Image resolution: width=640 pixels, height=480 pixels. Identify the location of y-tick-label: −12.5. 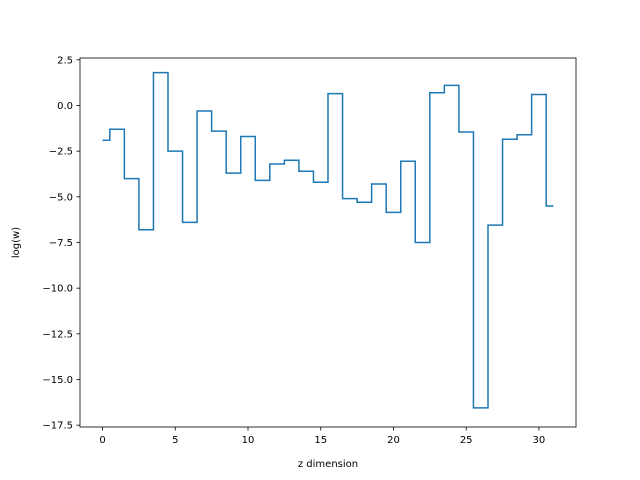
(57, 334).